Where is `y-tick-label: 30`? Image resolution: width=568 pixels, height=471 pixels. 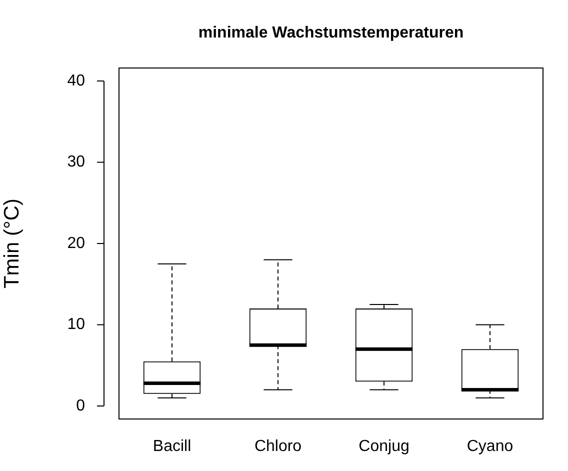
y-tick-label: 30 is located at coordinates (76, 162).